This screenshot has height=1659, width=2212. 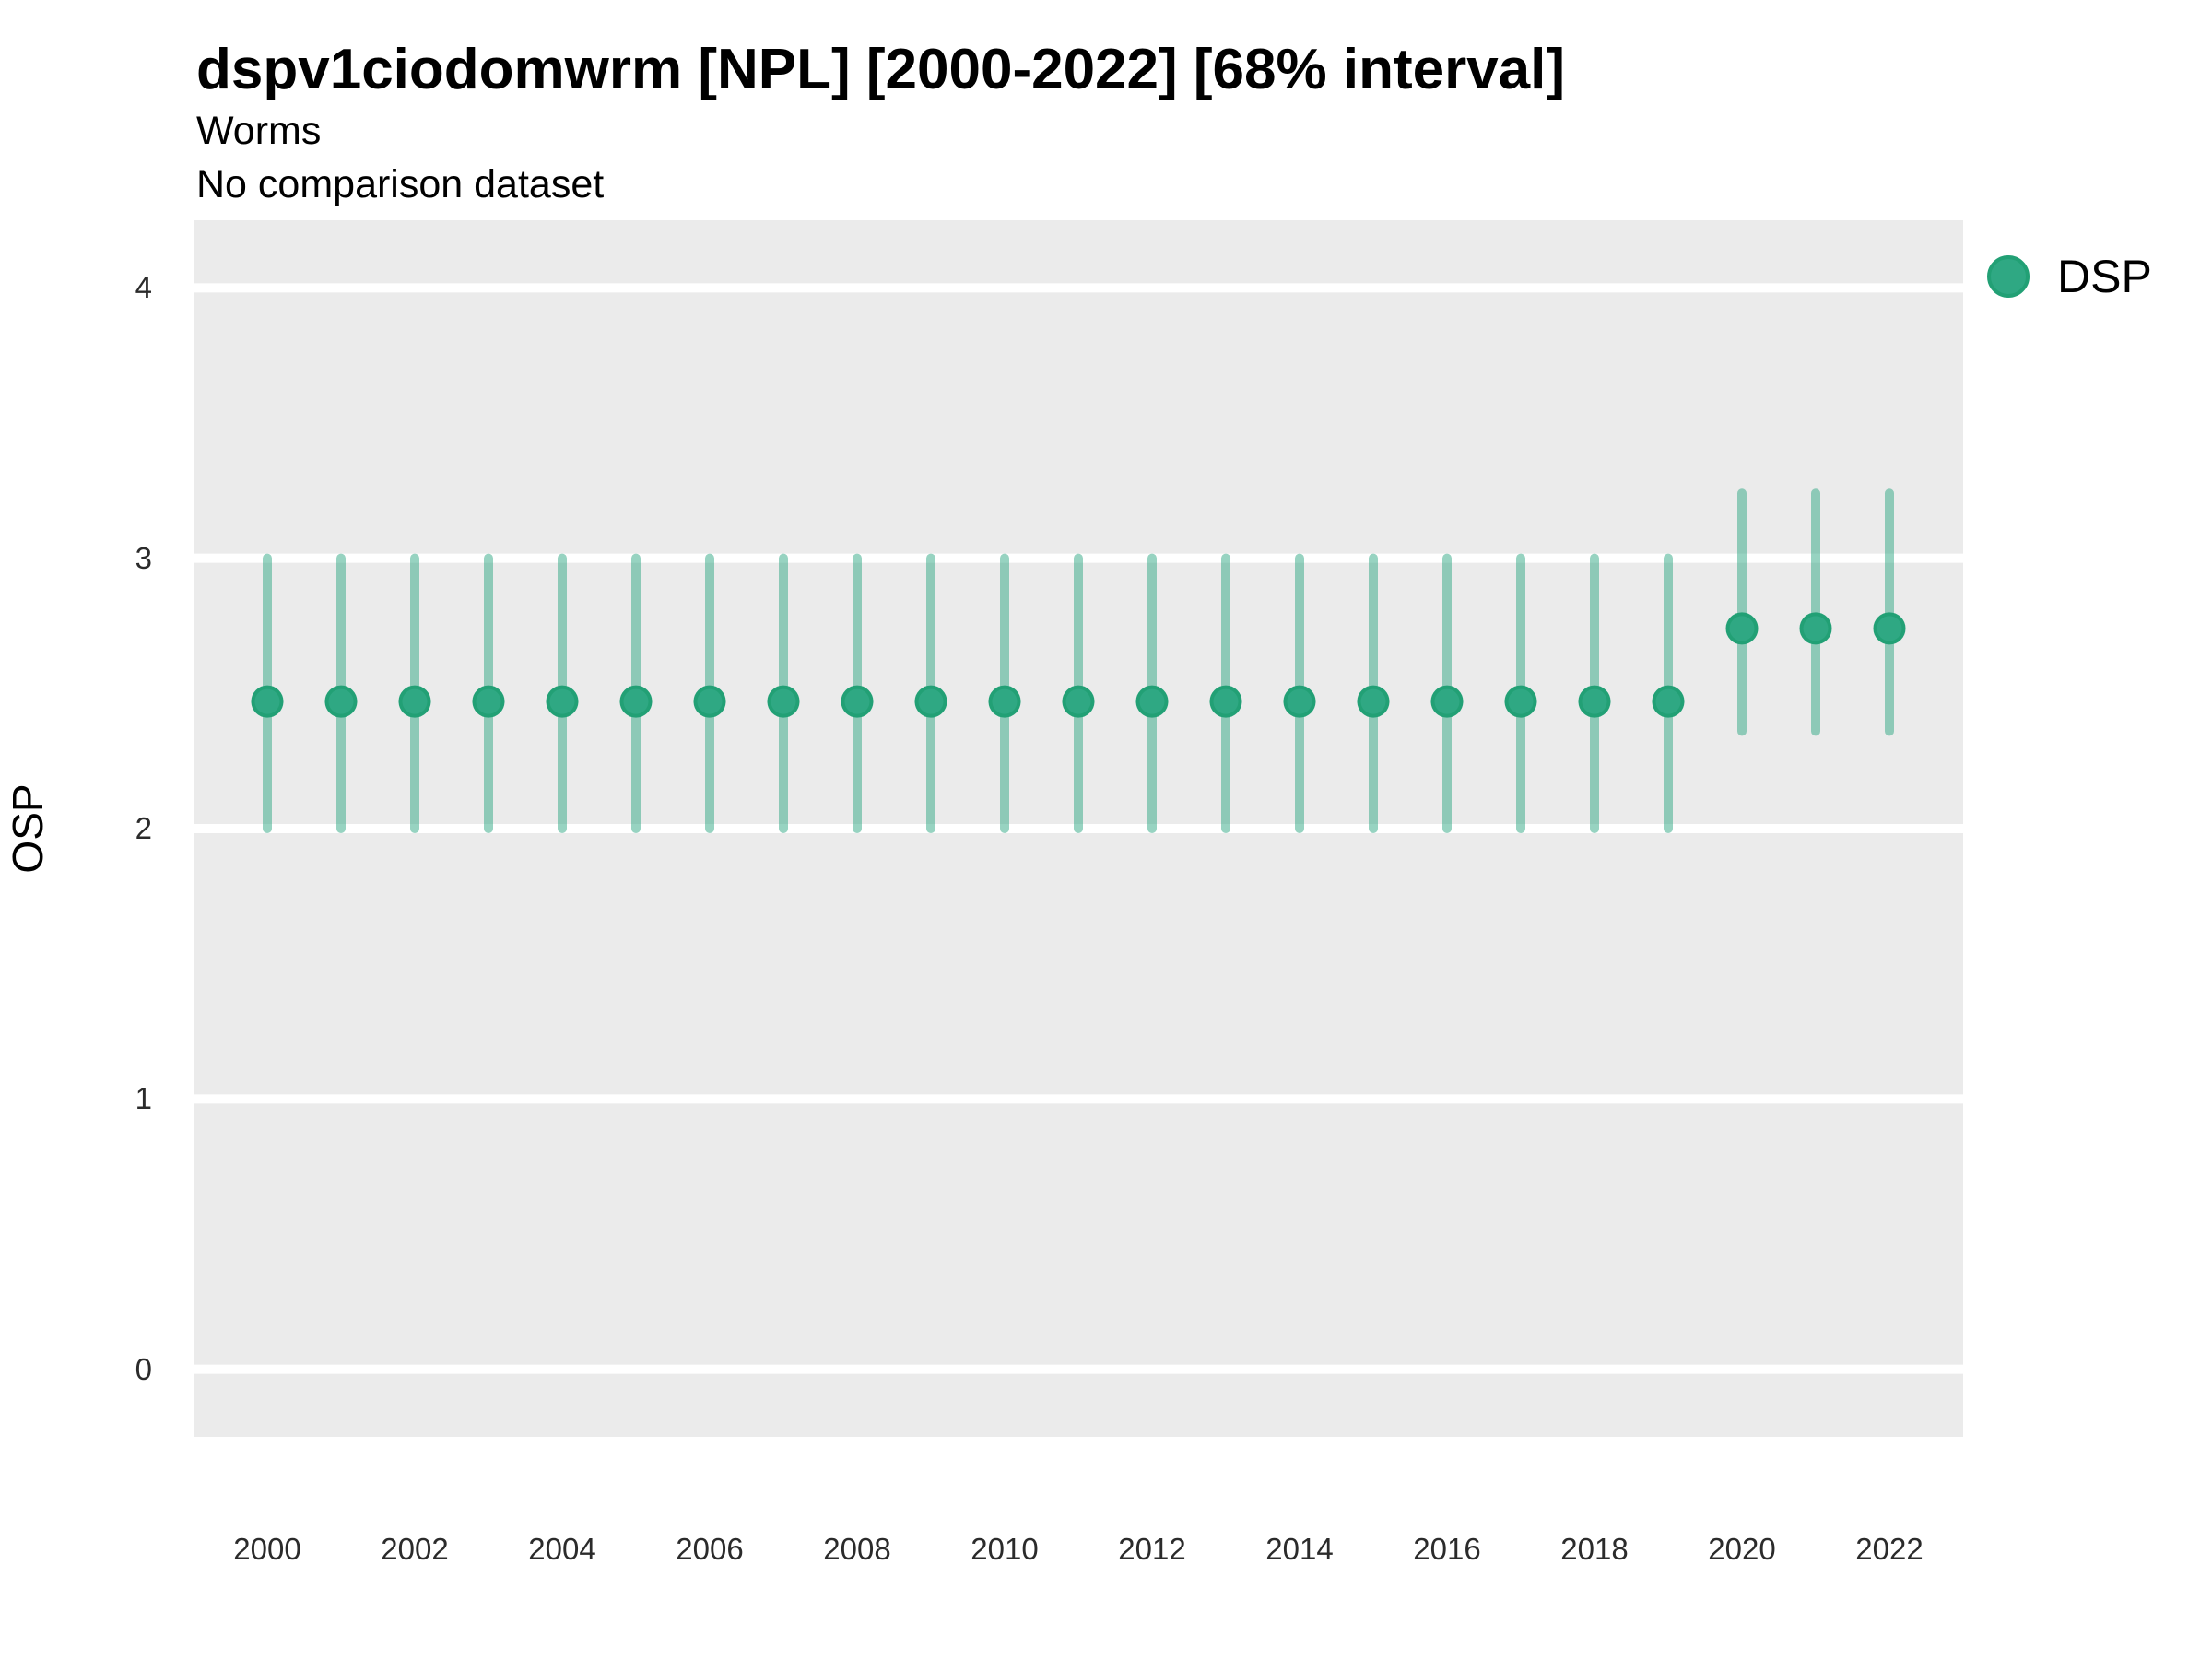 I want to click on data-point-dsp-2011, so click(x=1078, y=701).